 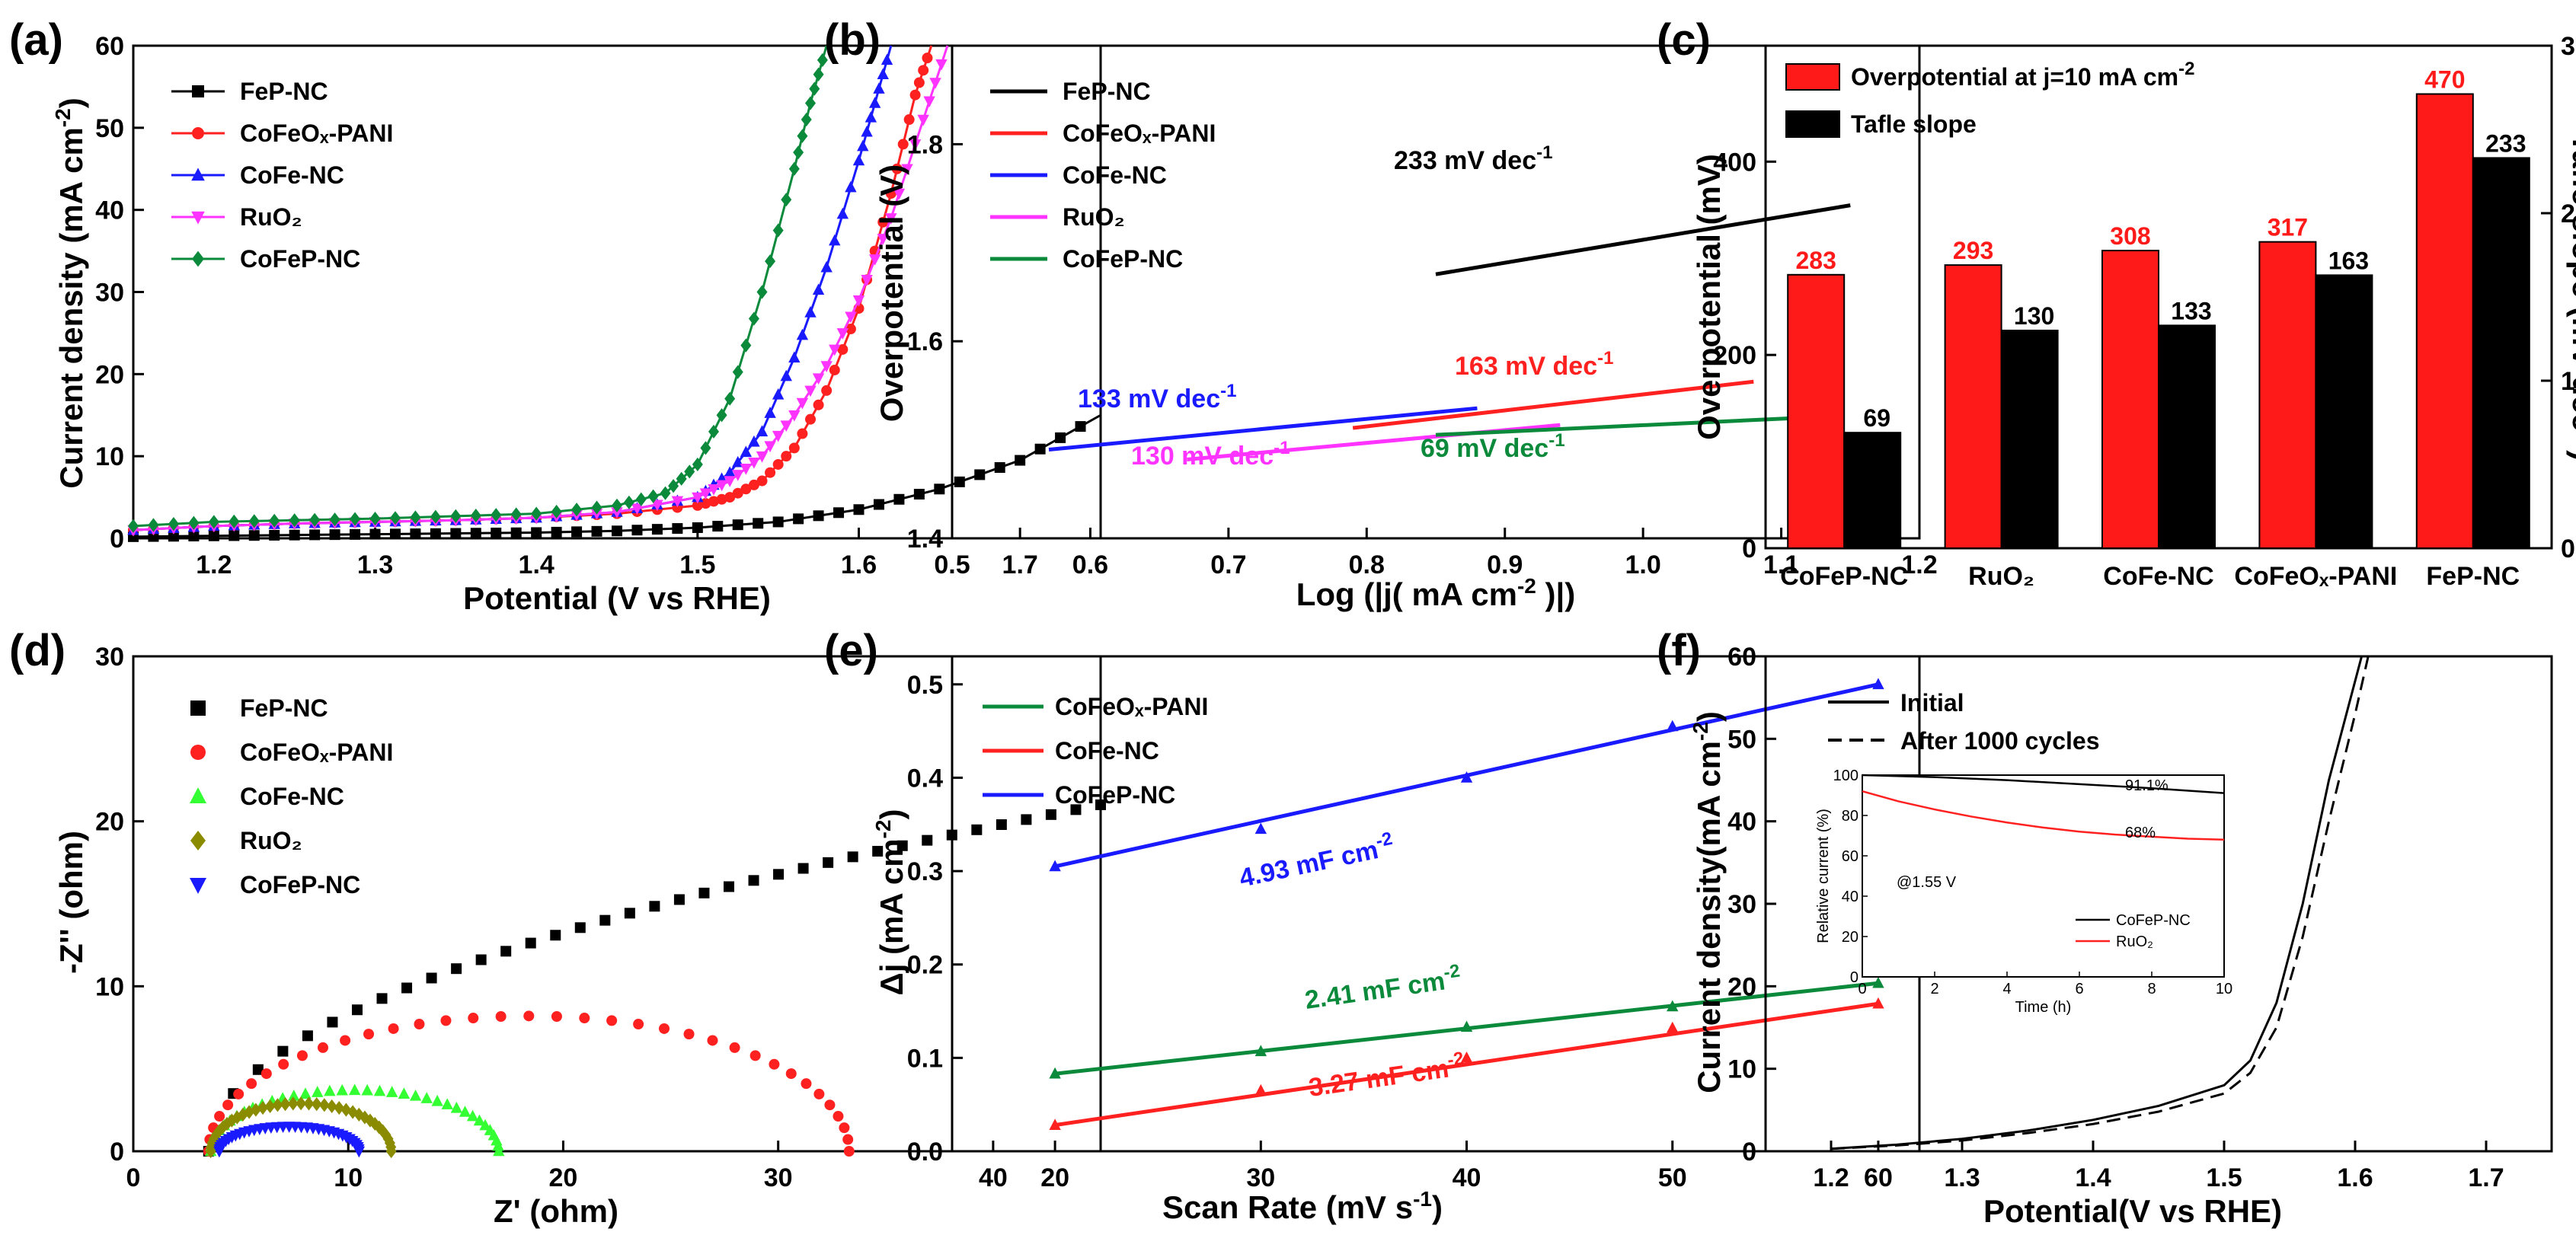 I want to click on x-tick-label: 1.4, so click(x=2093, y=1177).